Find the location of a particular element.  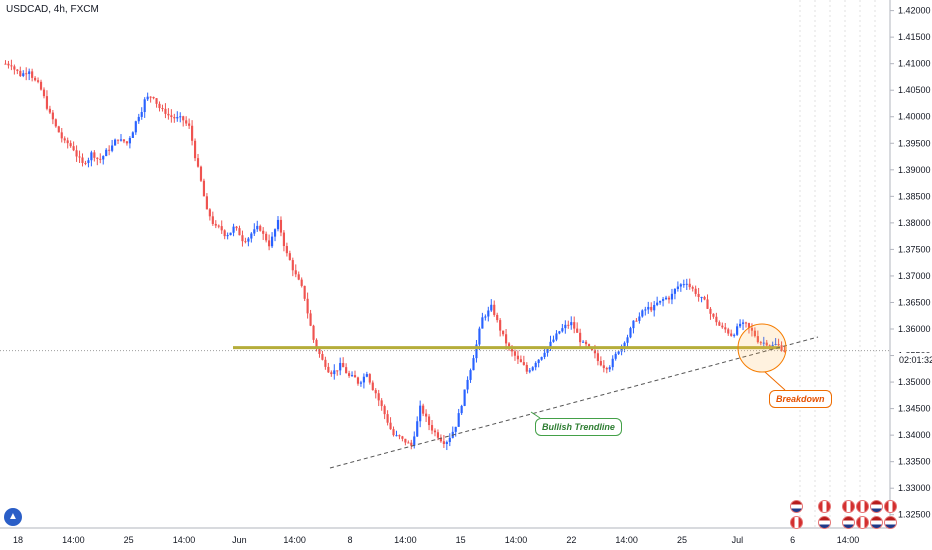

breakdown-label: Breakdown is located at coordinates (800, 399).